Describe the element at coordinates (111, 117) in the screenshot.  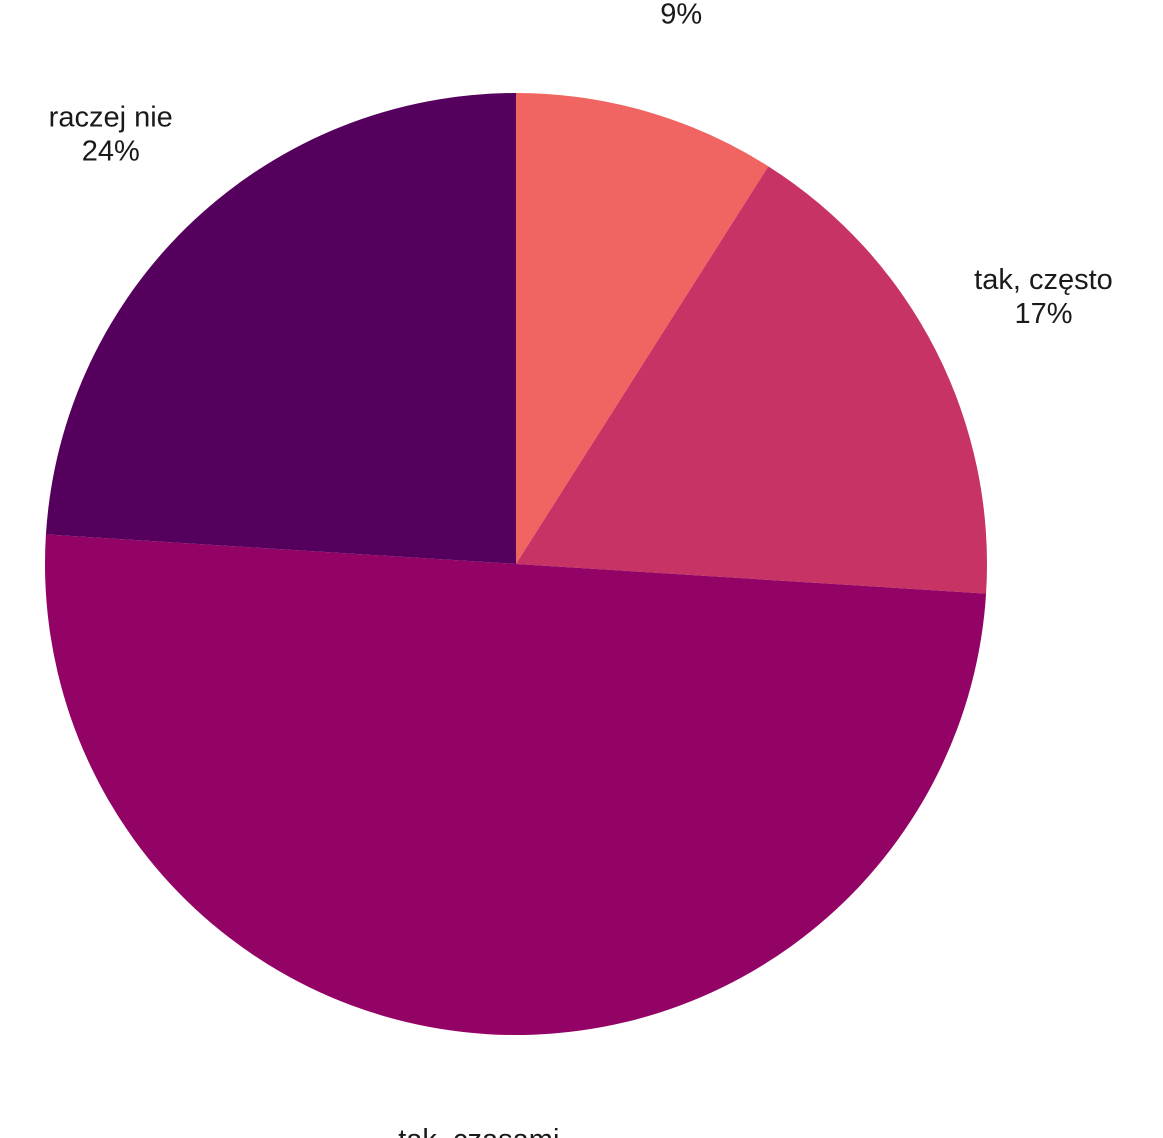
I see `slice-label-4: raczej nie` at that location.